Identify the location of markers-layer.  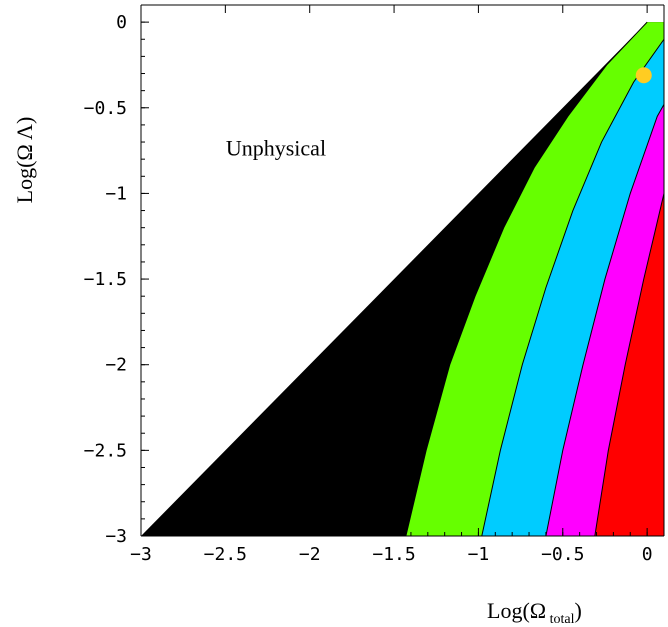
(643, 75).